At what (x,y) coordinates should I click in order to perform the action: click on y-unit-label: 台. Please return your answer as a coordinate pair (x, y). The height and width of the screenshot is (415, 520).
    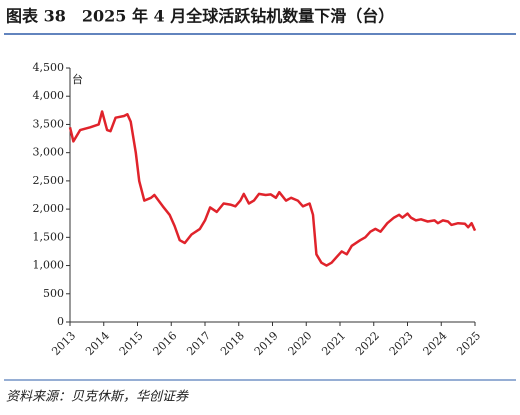
    Looking at the image, I should click on (77, 79).